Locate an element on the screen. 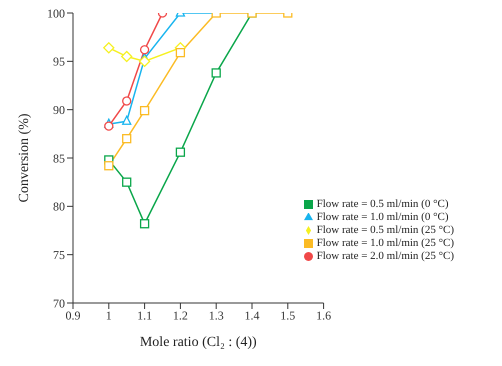  legend-label: Flow rate = 1.0 ml/min (25 °C) is located at coordinates (385, 243).